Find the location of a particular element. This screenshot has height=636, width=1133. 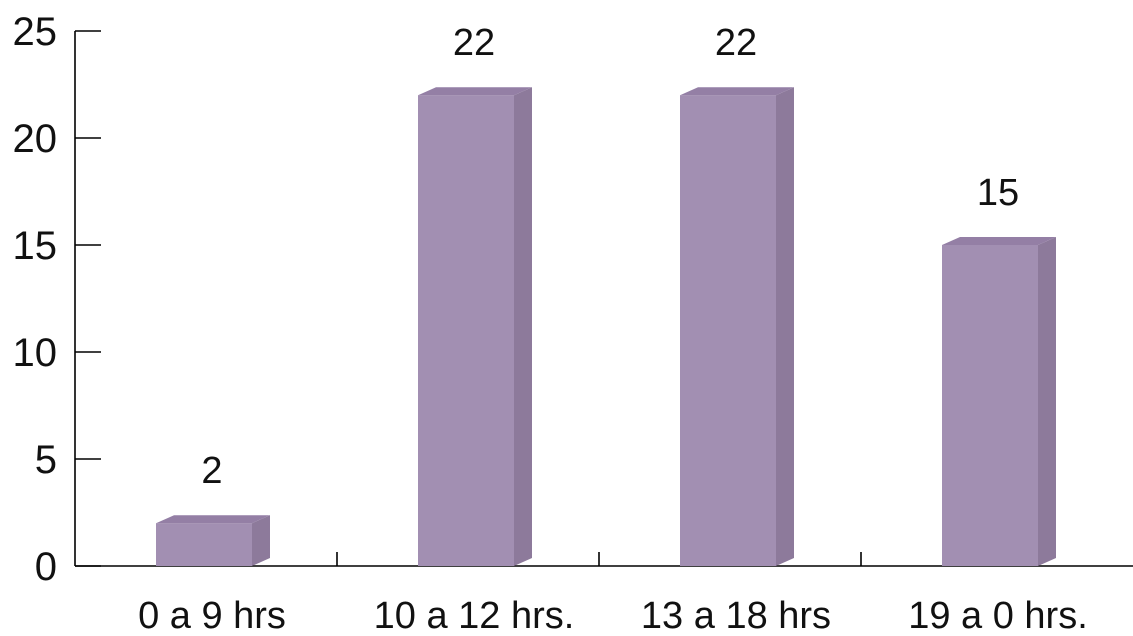

y-tick-label: 25 is located at coordinates (35, 32).